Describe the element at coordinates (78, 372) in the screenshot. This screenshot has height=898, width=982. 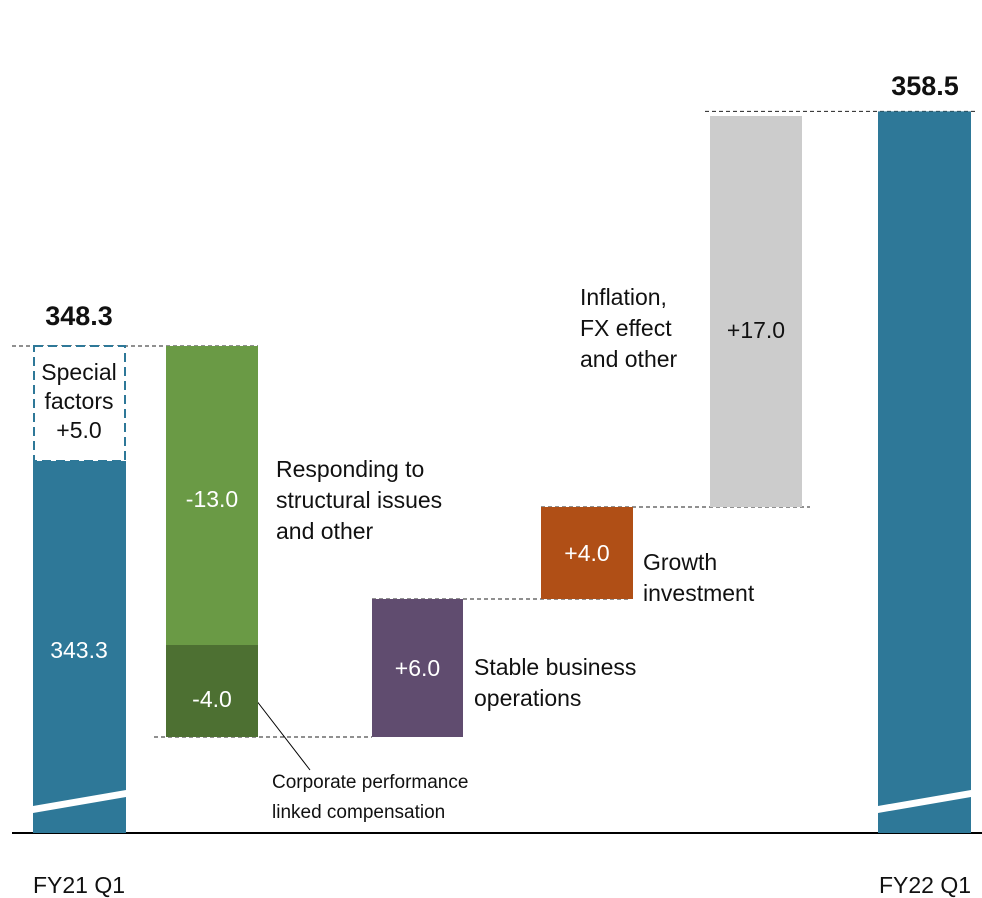
I see `special-factors-label: Special` at that location.